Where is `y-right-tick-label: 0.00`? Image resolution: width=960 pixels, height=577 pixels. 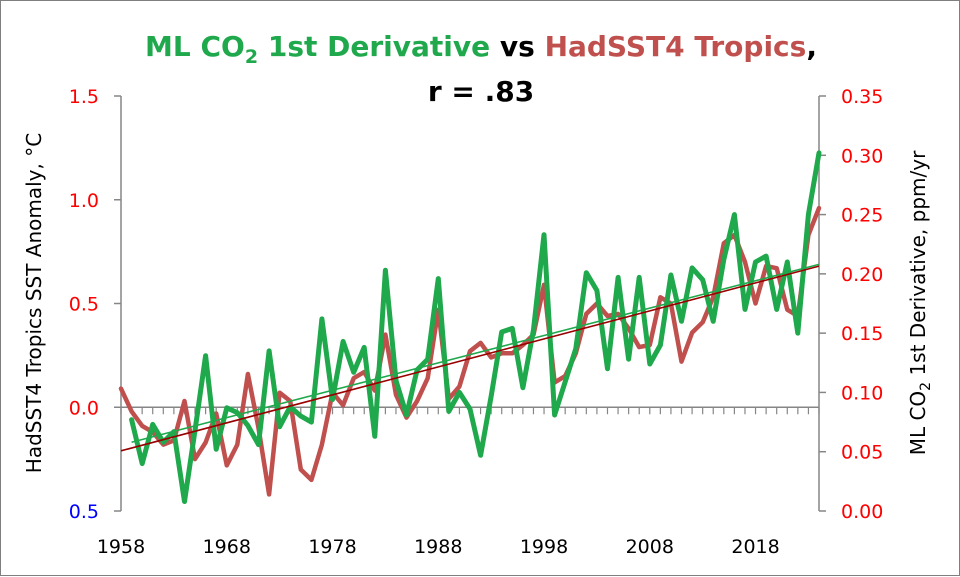 y-right-tick-label: 0.00 is located at coordinates (862, 512).